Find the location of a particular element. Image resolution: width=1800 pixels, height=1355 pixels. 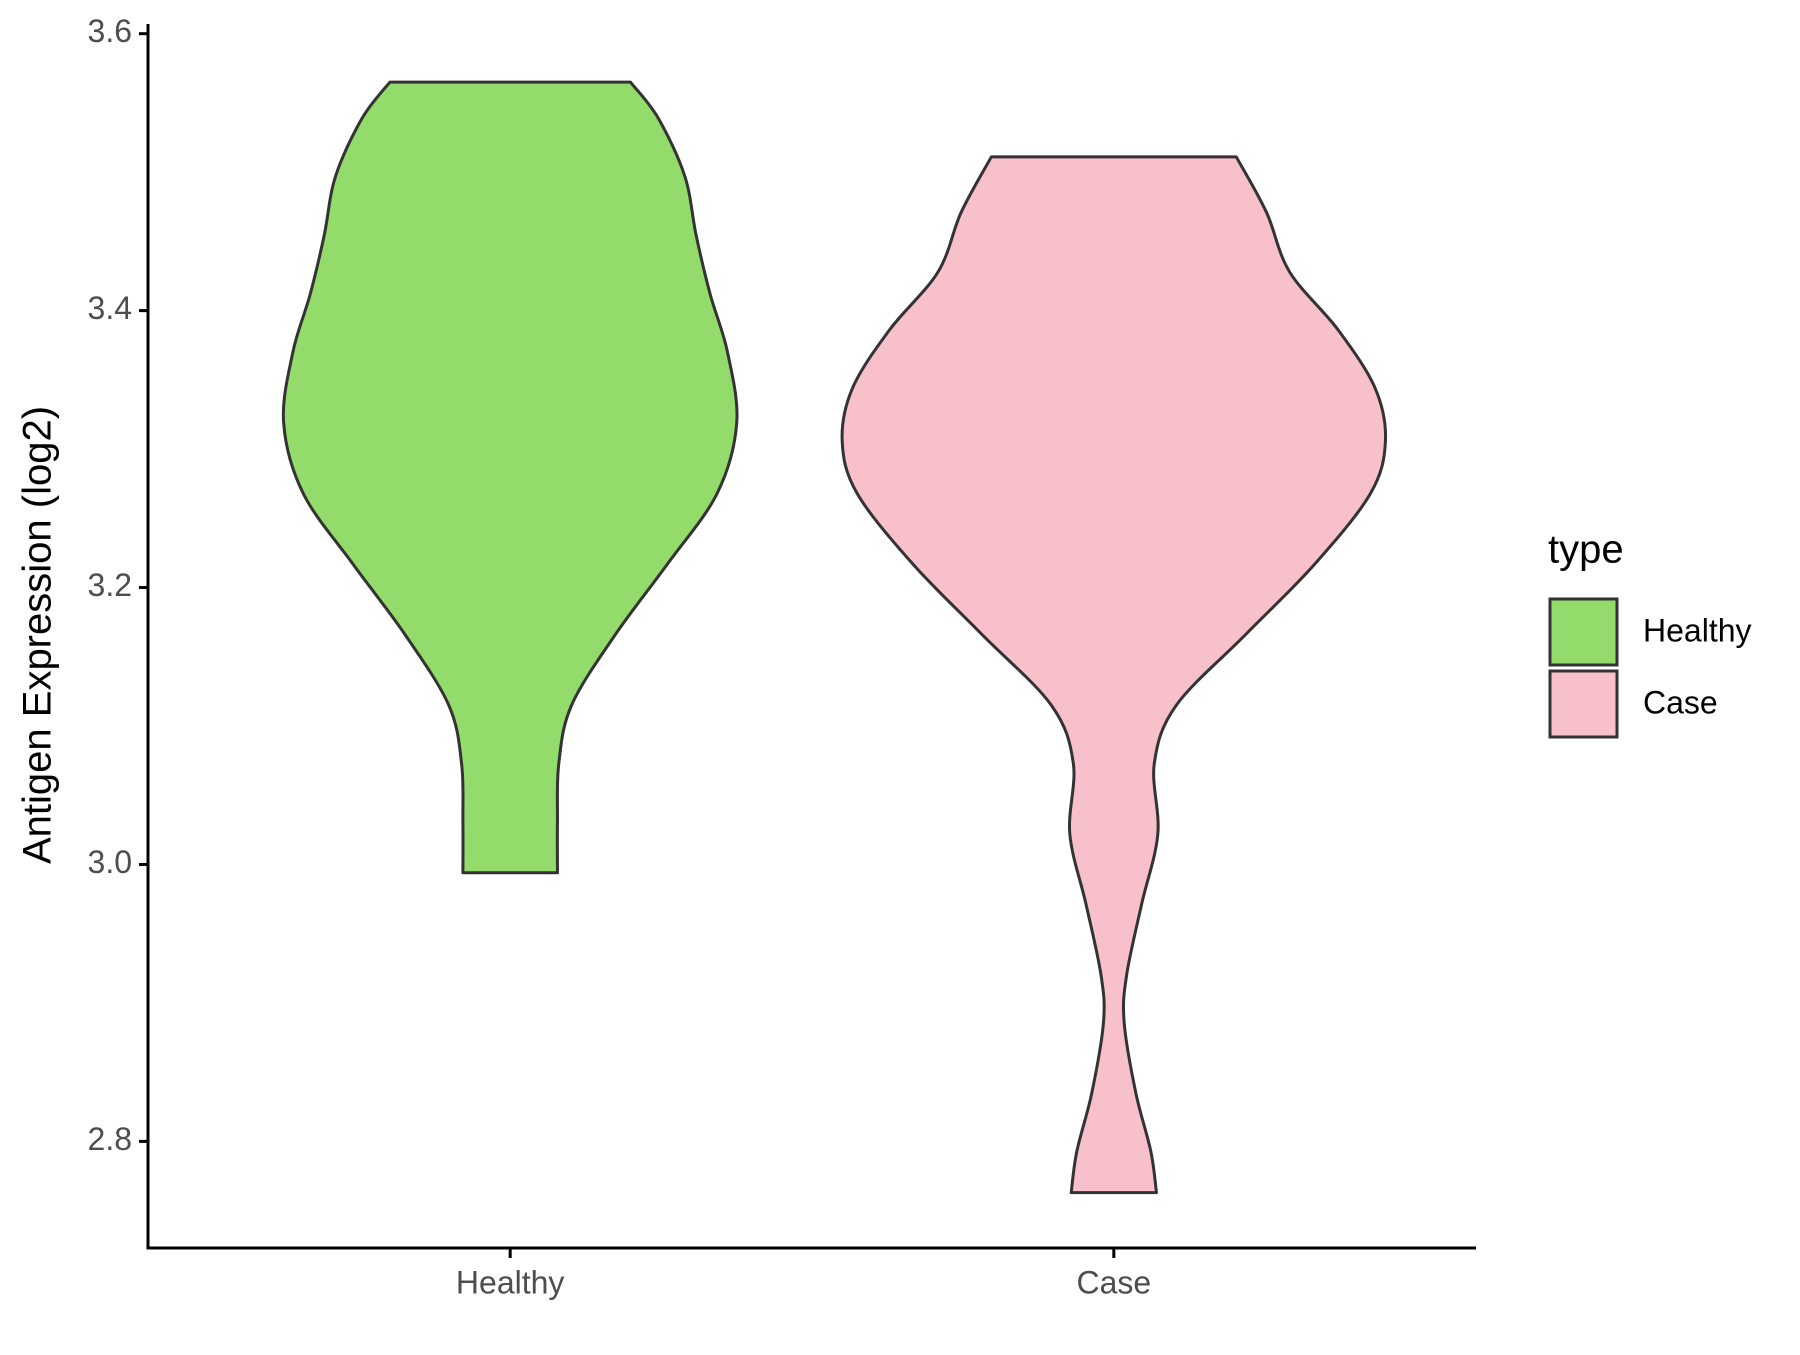

y-tick-label: 3.4 is located at coordinates (110, 308).